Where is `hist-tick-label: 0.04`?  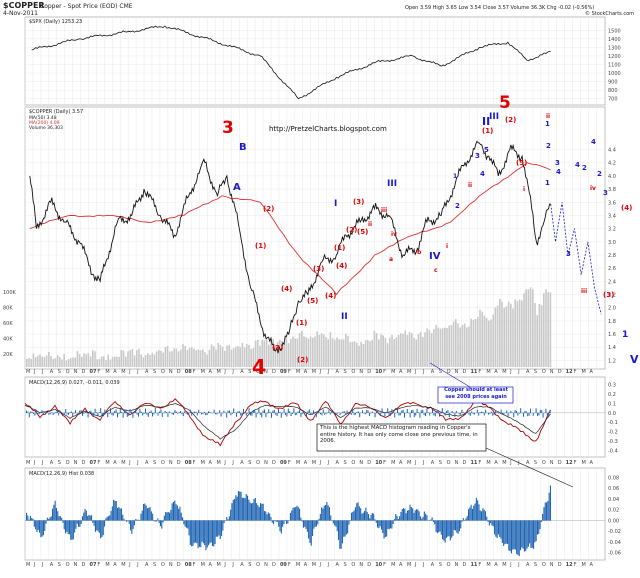 hist-tick-label: 0.04 is located at coordinates (613, 500).